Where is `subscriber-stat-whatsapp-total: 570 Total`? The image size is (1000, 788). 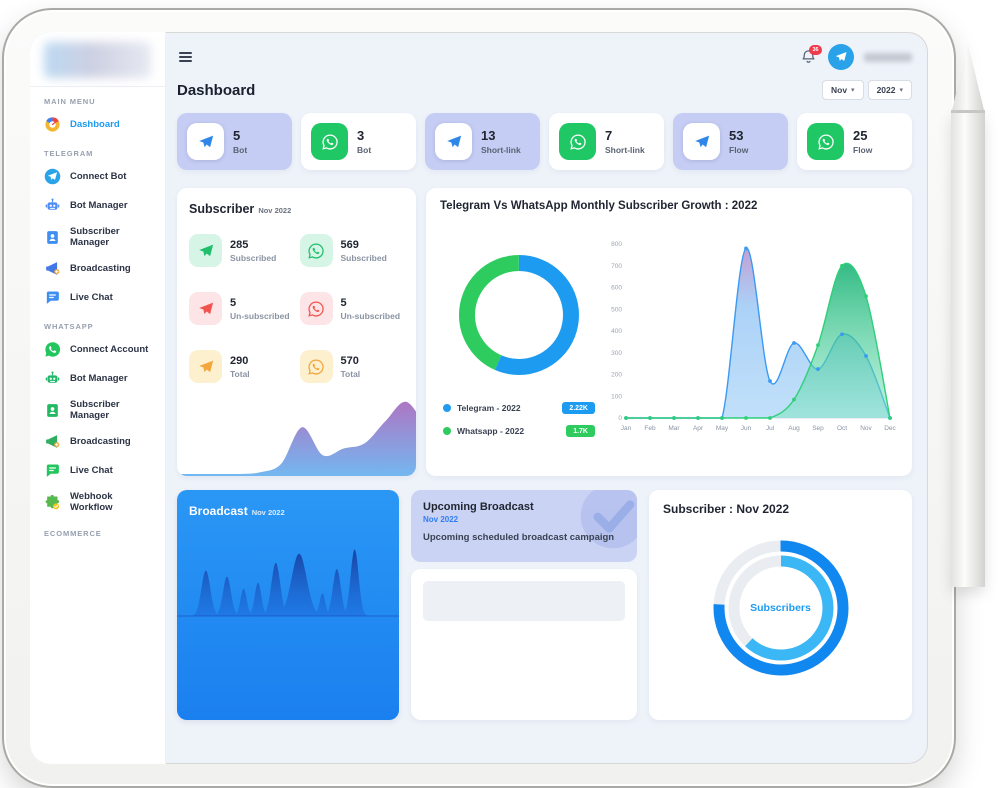
subscriber-stat-whatsapp-total: 570 Total is located at coordinates (352, 366).